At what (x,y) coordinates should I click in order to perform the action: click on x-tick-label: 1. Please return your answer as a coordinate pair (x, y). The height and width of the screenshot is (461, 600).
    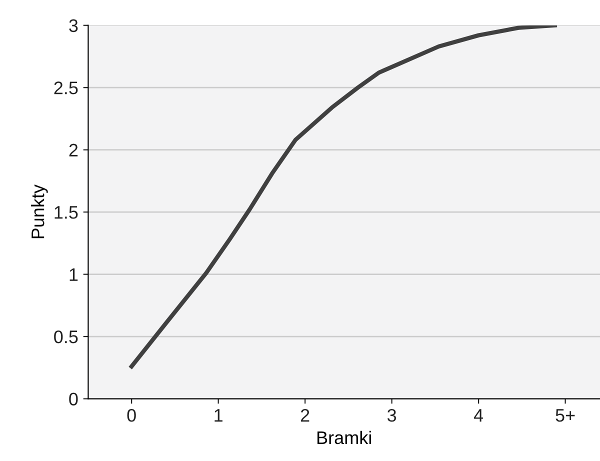
    Looking at the image, I should click on (218, 415).